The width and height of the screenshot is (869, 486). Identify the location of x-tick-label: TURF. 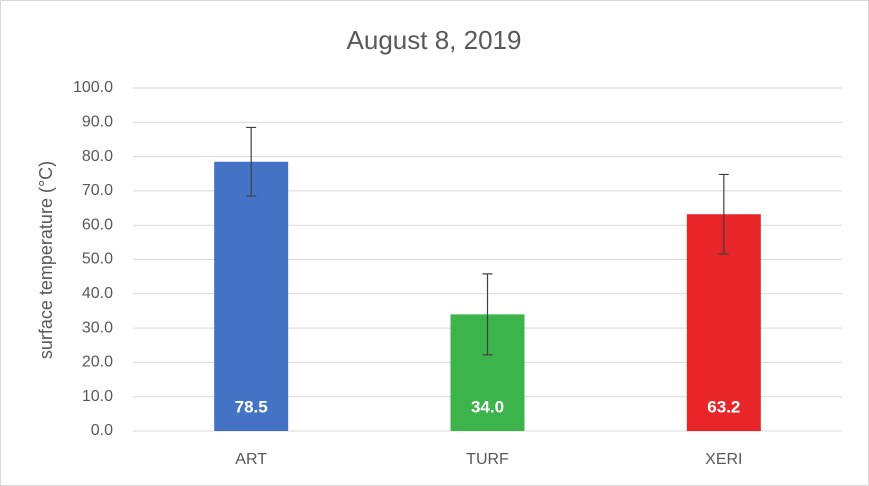
(487, 459).